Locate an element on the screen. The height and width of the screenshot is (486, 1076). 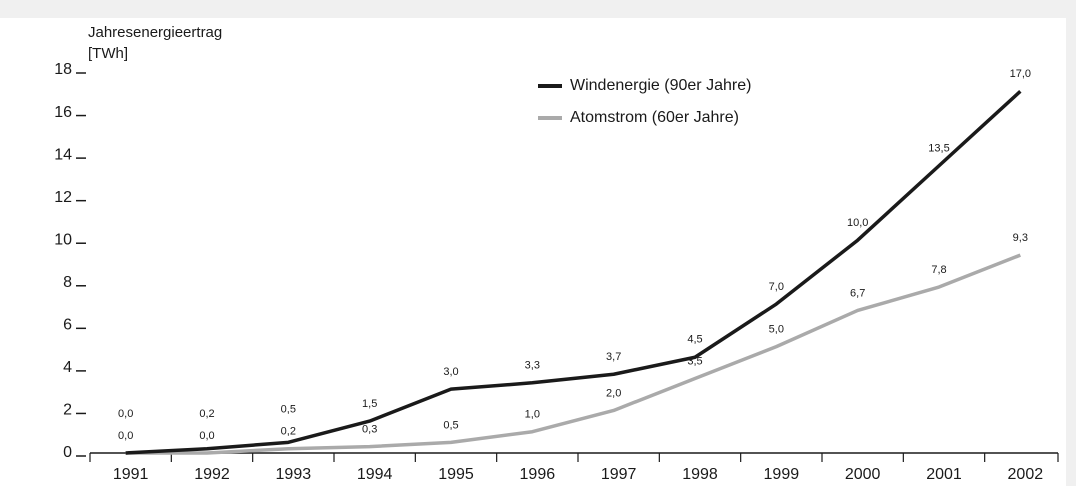
y-tick-label: 6 is located at coordinates (67, 325).